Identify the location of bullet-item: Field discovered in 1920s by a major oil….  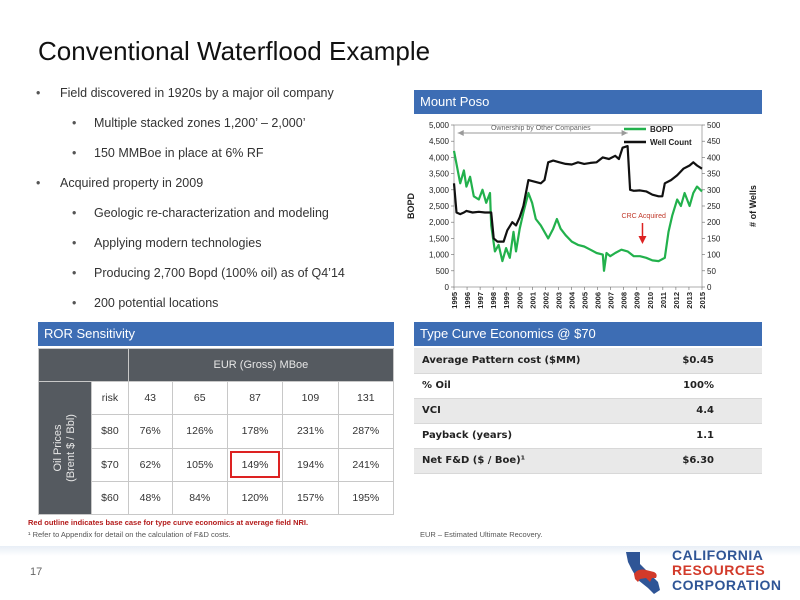
(212, 93).